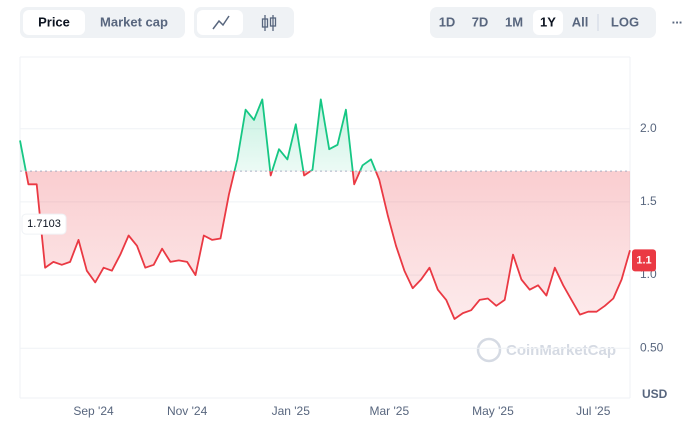  I want to click on range-button: 7D, so click(480, 21).